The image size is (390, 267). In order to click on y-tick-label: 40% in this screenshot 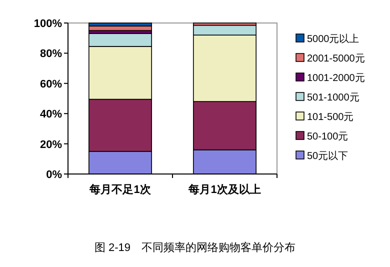, I will do `click(51, 114)`.